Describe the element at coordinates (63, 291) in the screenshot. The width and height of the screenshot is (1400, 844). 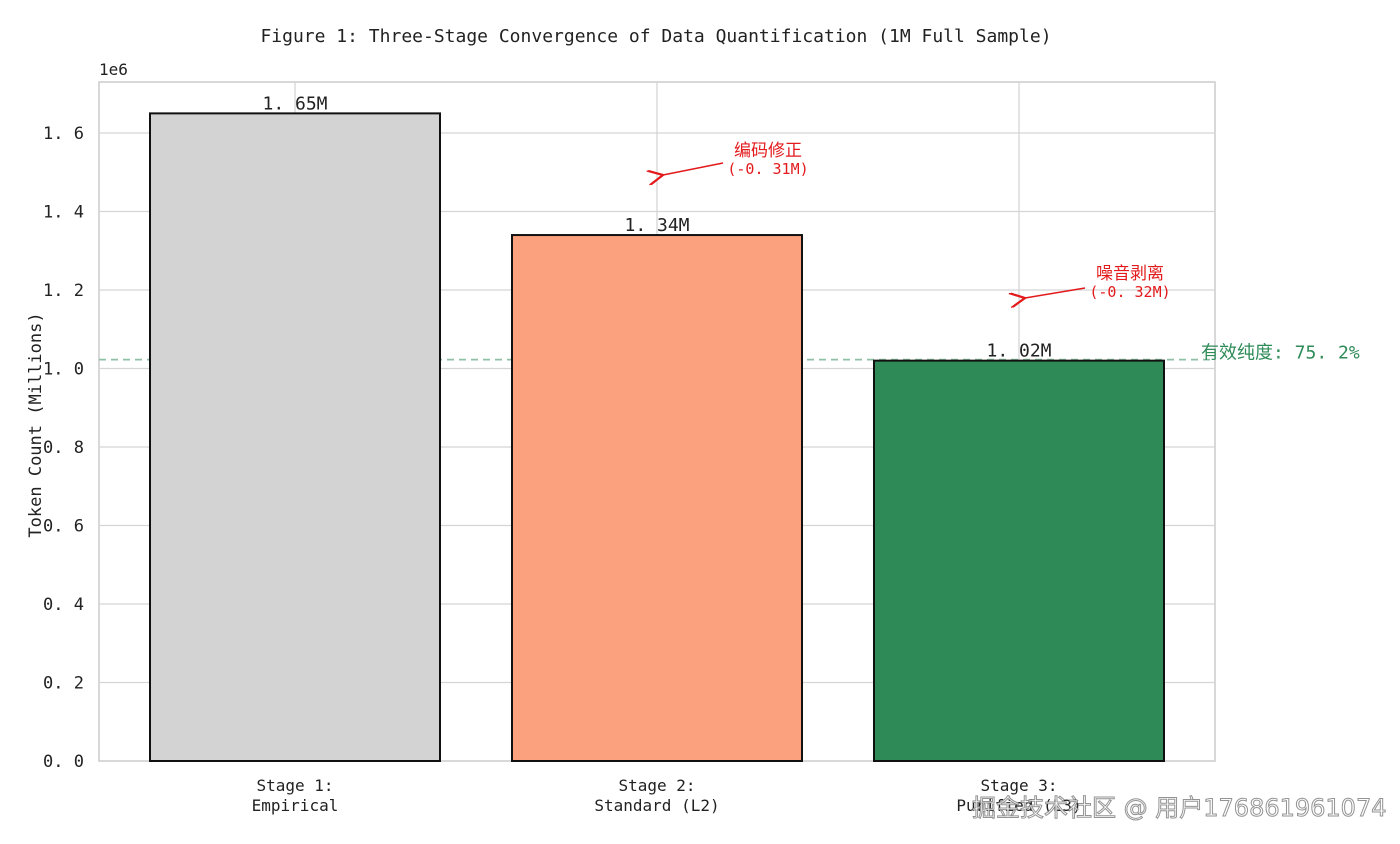
I see `y-tick-label: 1. 2` at that location.